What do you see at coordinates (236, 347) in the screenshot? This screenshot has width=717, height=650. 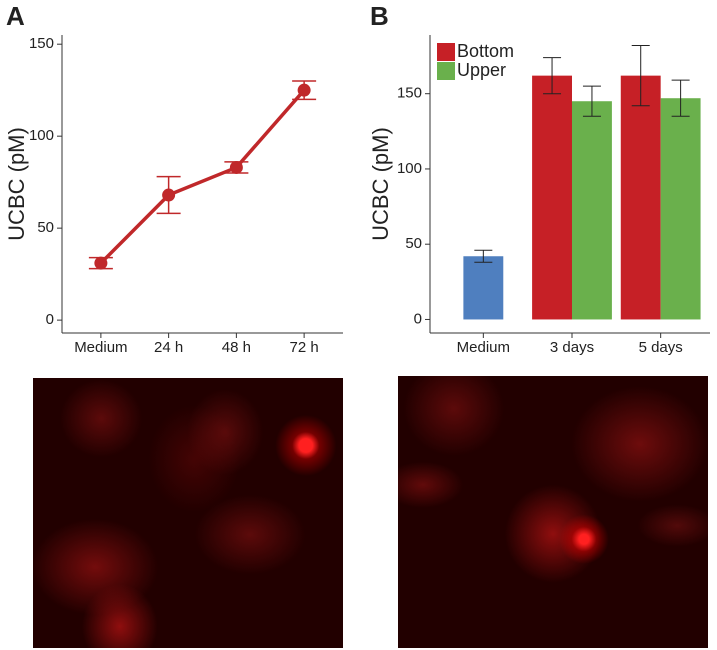 I see `x-tick-label: 48 h` at bounding box center [236, 347].